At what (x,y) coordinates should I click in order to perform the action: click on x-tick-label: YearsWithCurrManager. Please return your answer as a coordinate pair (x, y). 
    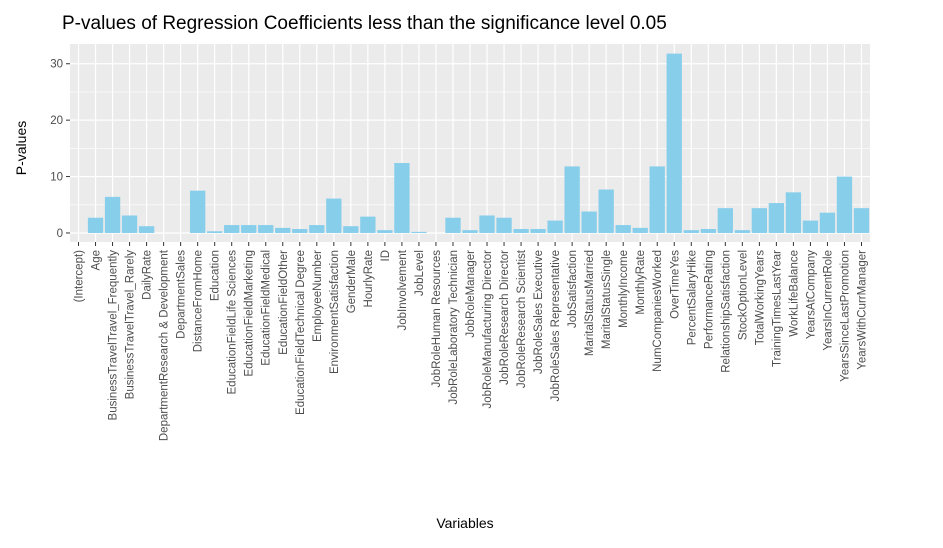
    Looking at the image, I should click on (862, 310).